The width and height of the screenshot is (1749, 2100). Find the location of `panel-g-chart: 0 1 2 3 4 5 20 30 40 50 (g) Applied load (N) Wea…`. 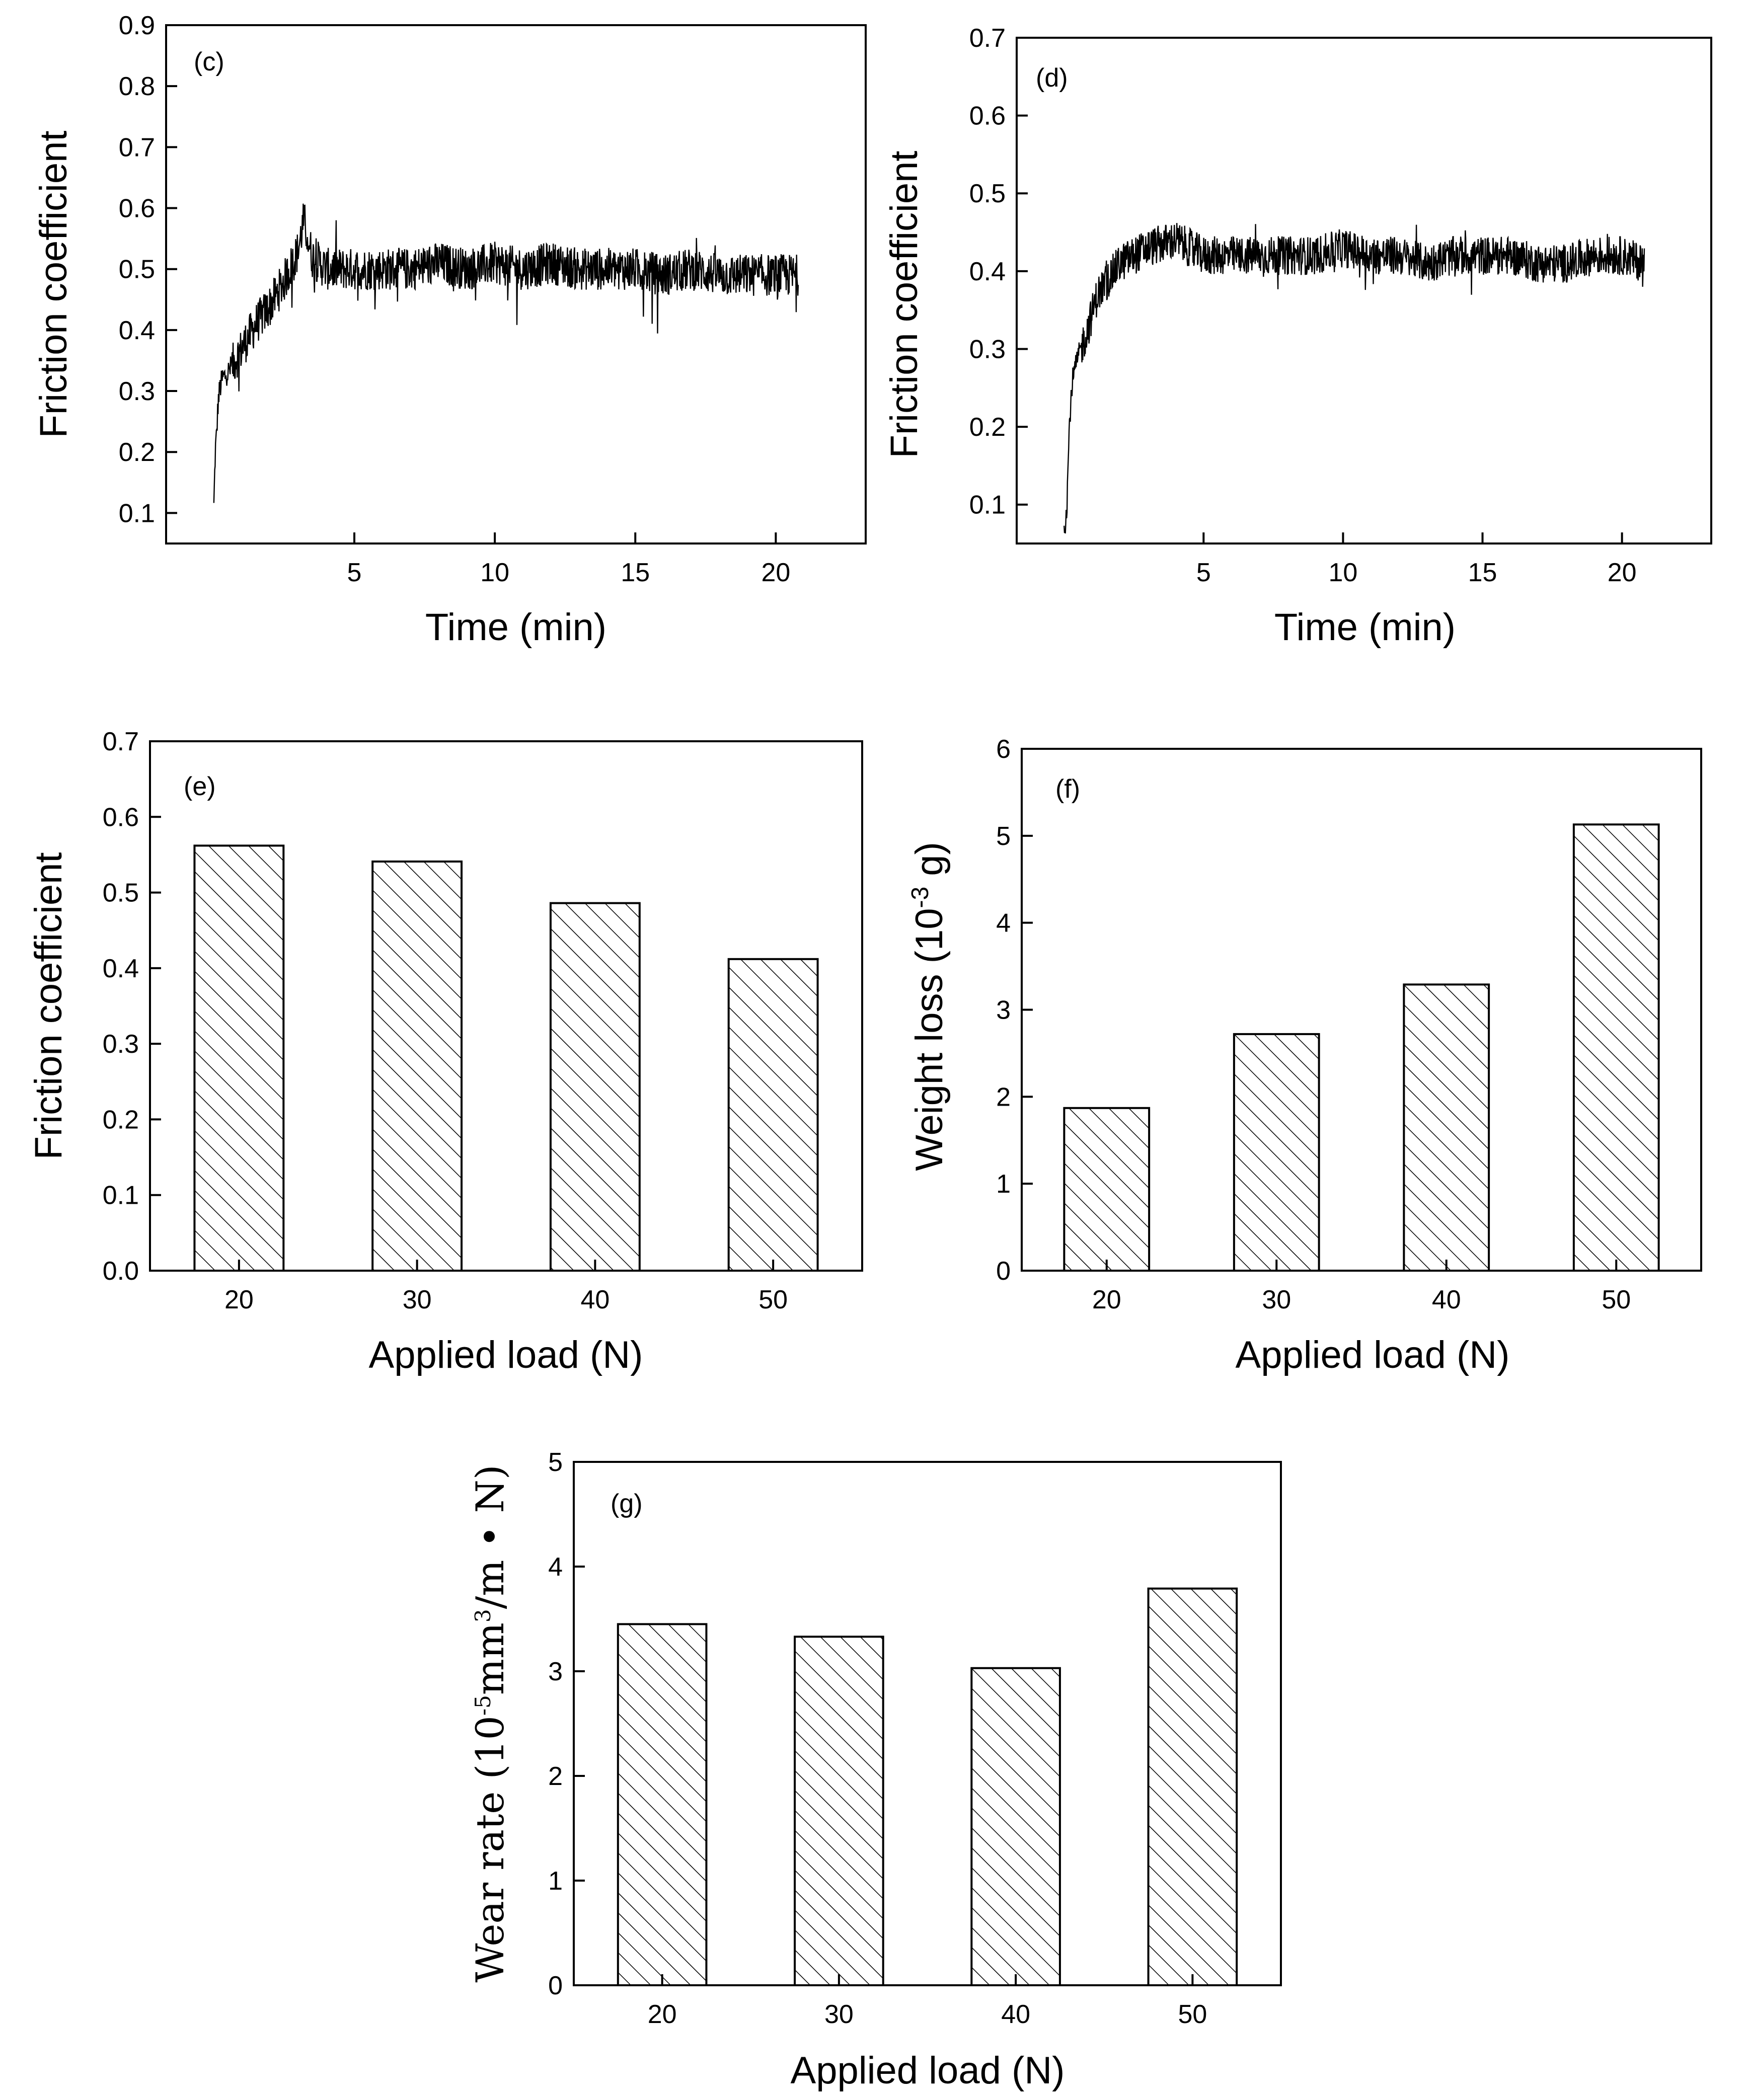

panel-g-chart: 0 1 2 3 4 5 20 30 40 50 (g) Applied load (N) Wea… is located at coordinates (875, 1770).